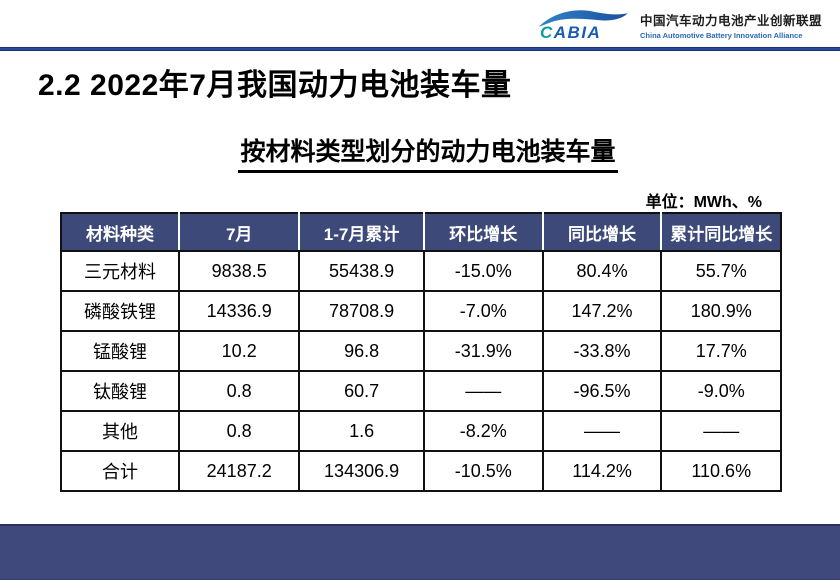 The image size is (840, 580). What do you see at coordinates (239, 232) in the screenshot?
I see `col-header-july: 7月` at bounding box center [239, 232].